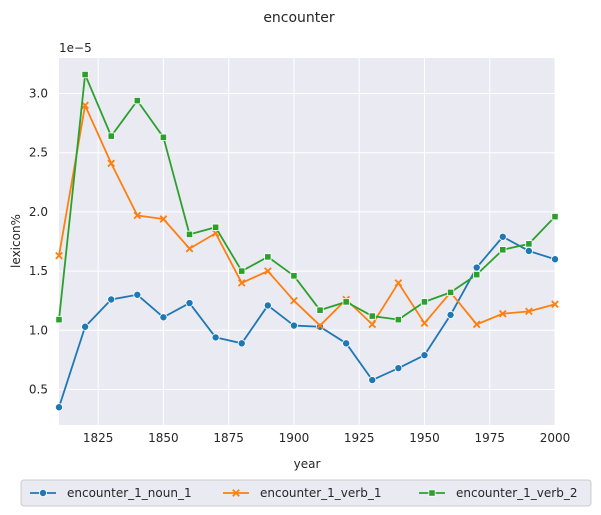  What do you see at coordinates (424, 438) in the screenshot?
I see `x-tick-label: 1950` at bounding box center [424, 438].